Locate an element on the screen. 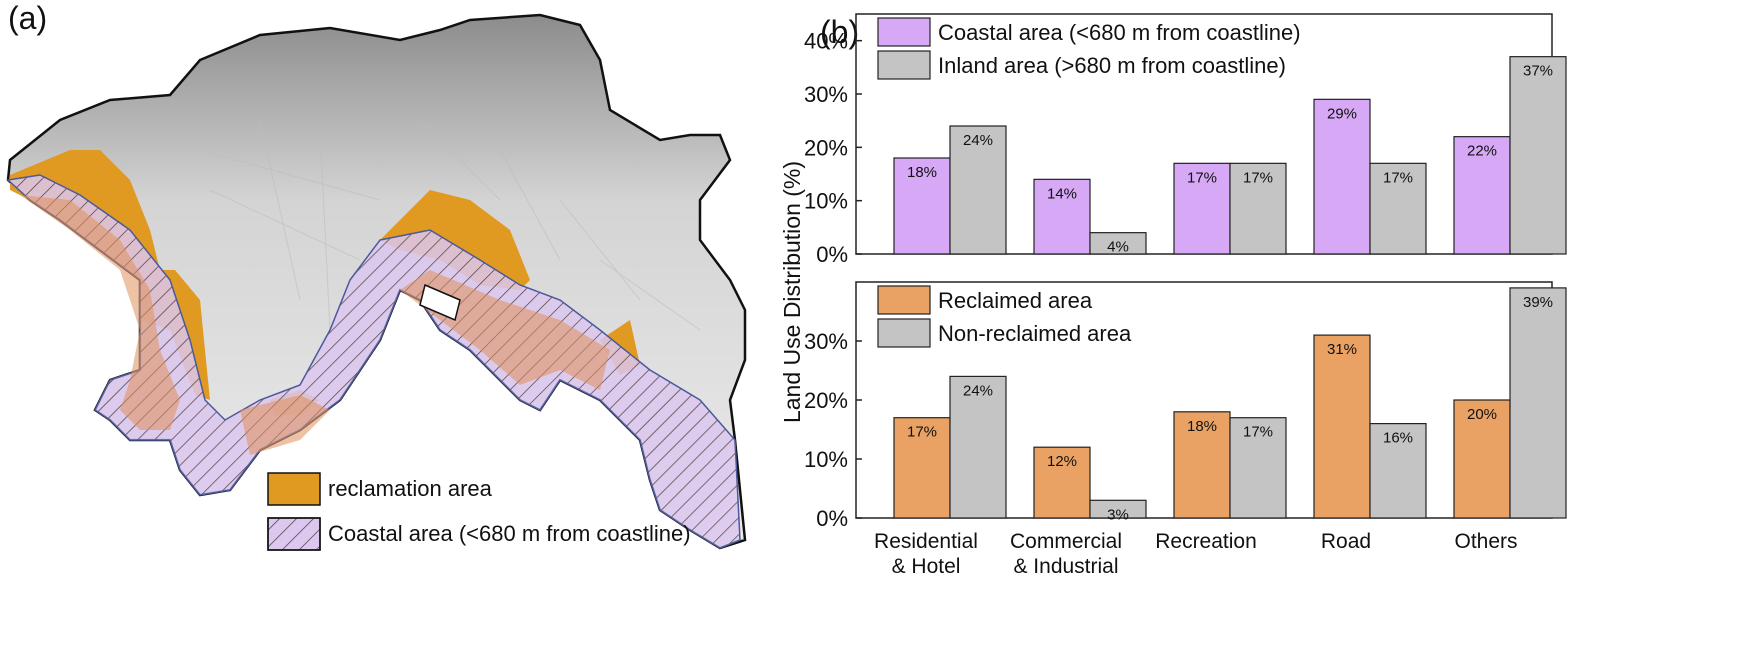 The image size is (1750, 645). panel-b-label: (b) is located at coordinates (840, 32).